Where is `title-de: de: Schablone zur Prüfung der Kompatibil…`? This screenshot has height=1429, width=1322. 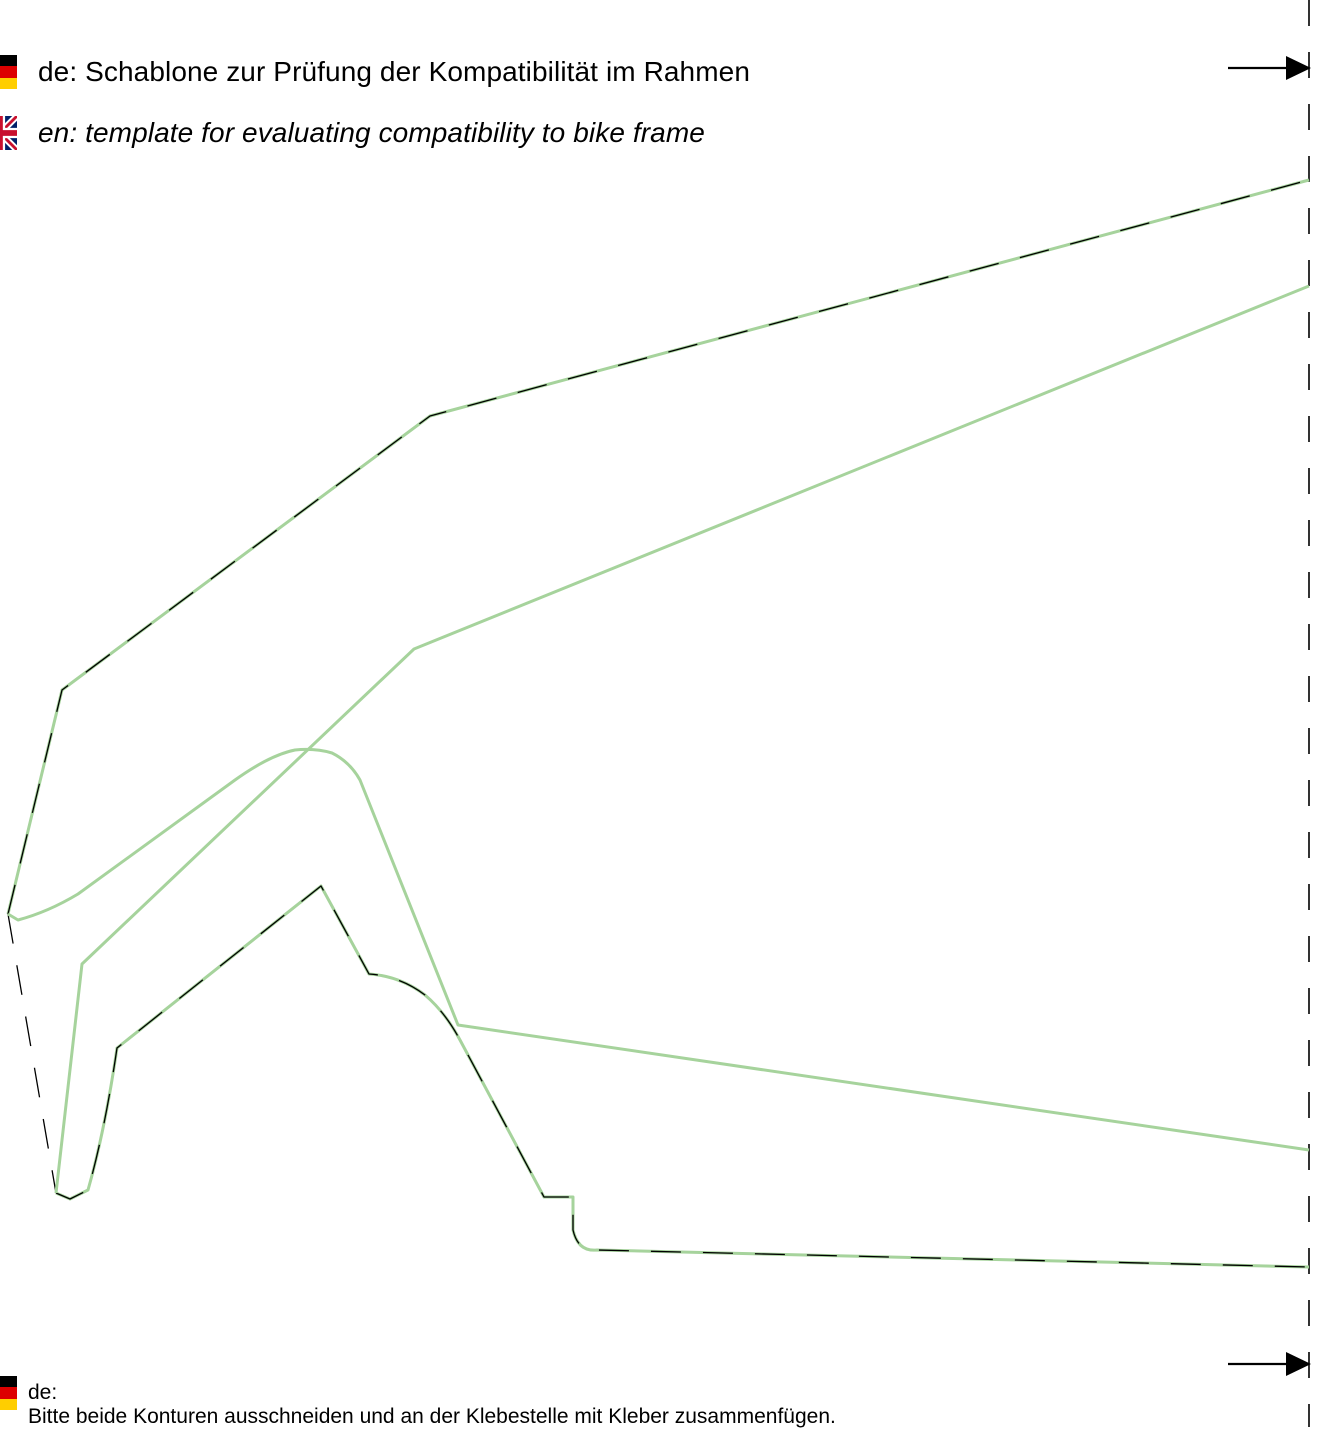
title-de: de: Schablone zur Prüfung der Kompatibil… is located at coordinates (394, 71).